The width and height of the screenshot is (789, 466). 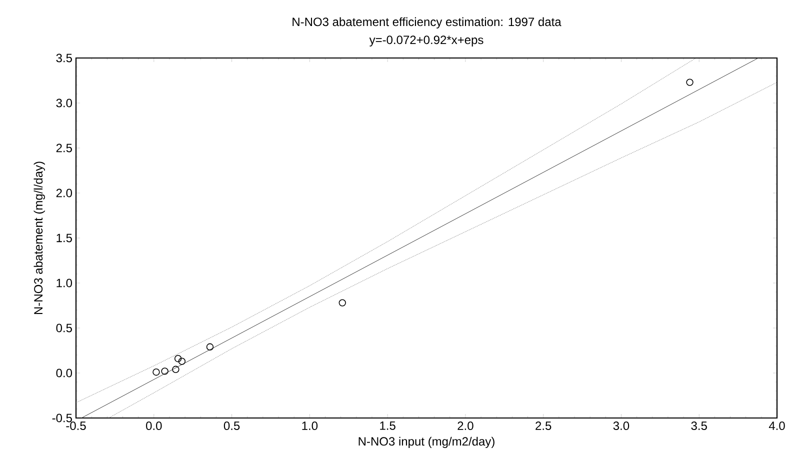 I want to click on x-tick-label: 2.0, so click(x=466, y=426).